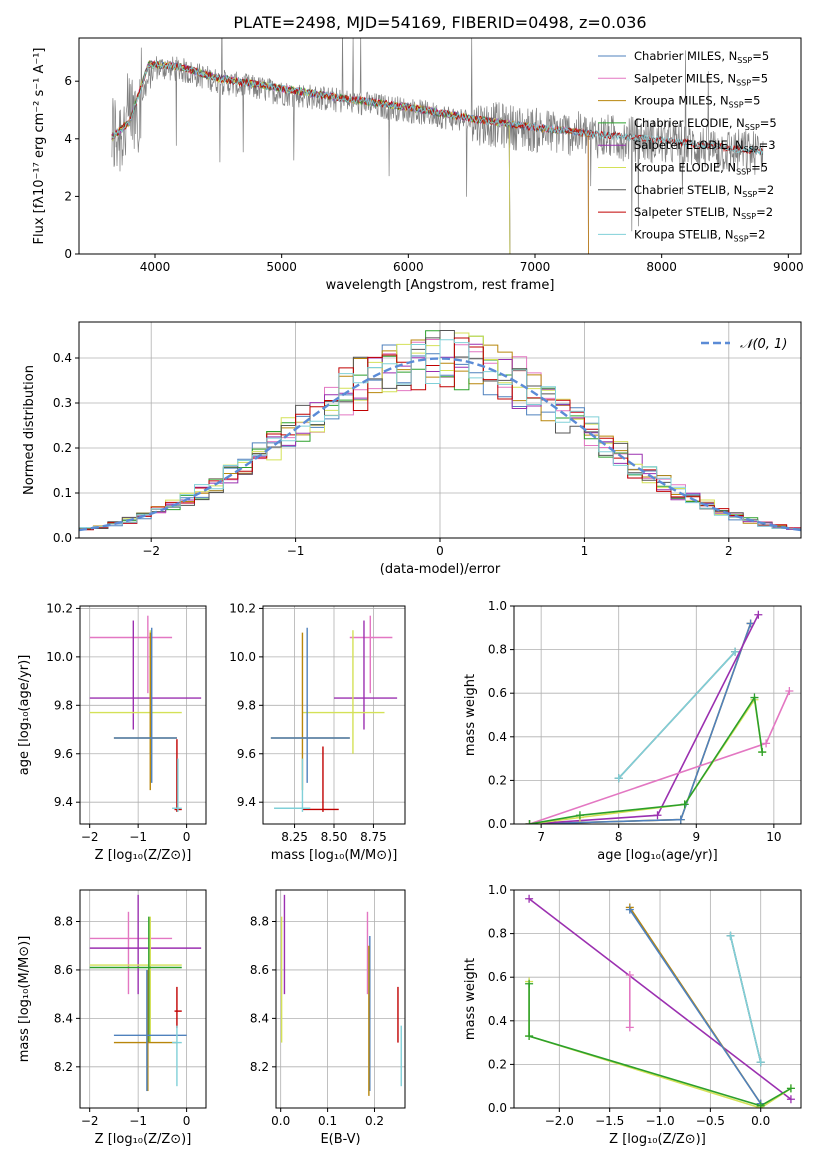  I want to click on legend-entry: Chabrier STELIB, NSSP=2, so click(704, 191).